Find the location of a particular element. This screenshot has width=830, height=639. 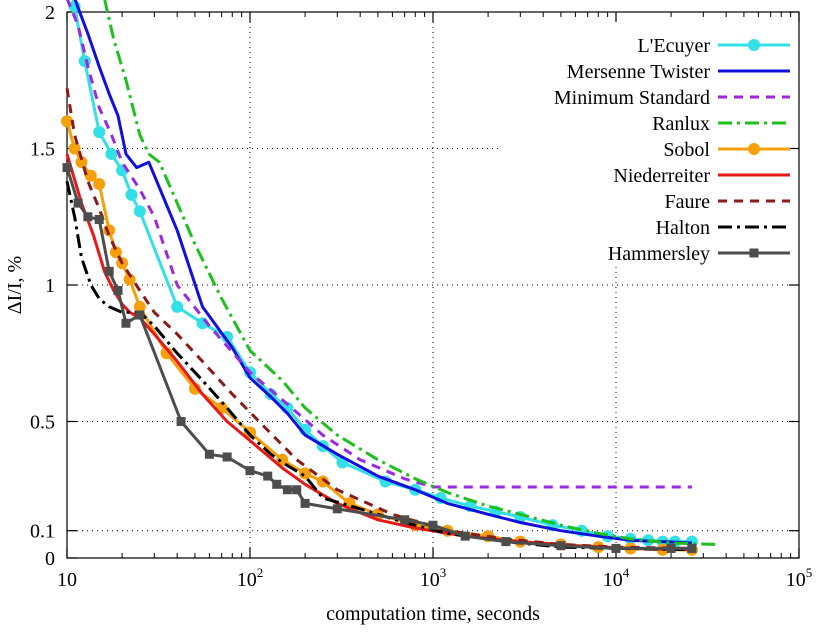

legend-label-ranlux: Ranlux is located at coordinates (681, 124).